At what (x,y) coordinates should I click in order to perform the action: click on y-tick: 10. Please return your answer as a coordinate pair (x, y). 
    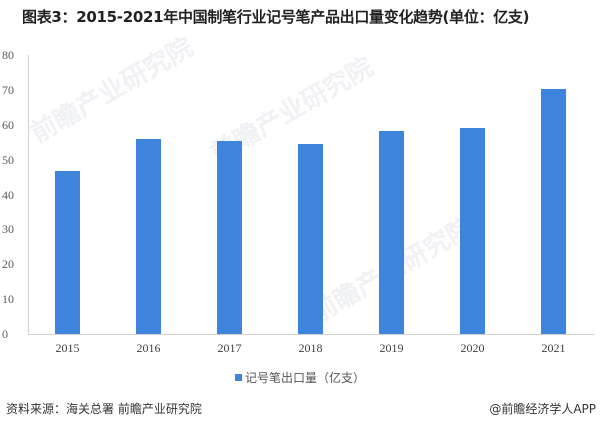
    Looking at the image, I should click on (8, 299).